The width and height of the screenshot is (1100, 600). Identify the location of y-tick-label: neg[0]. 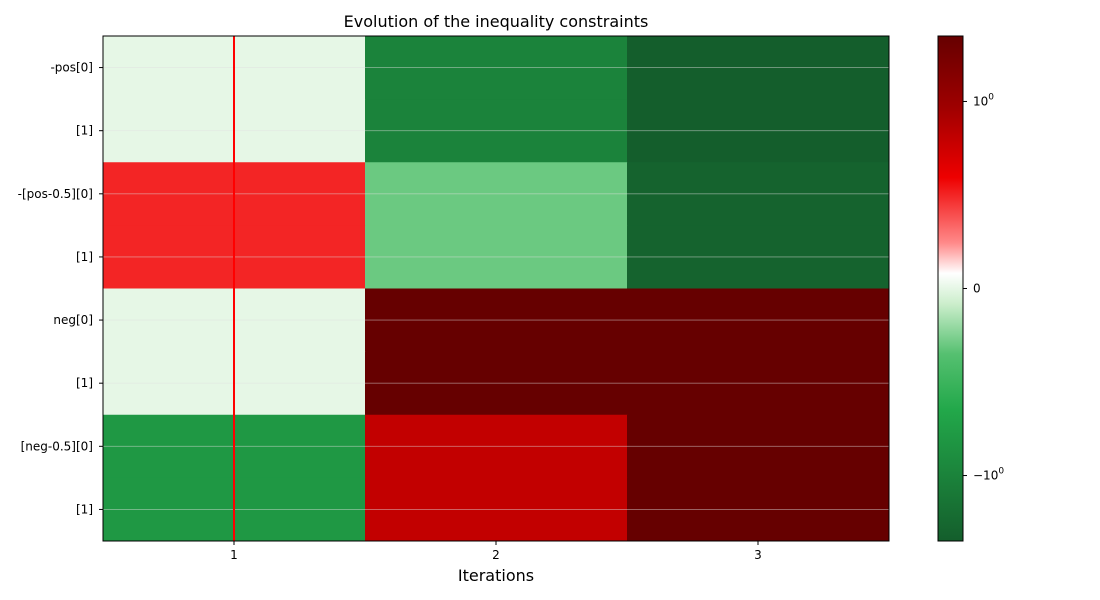
(73, 320).